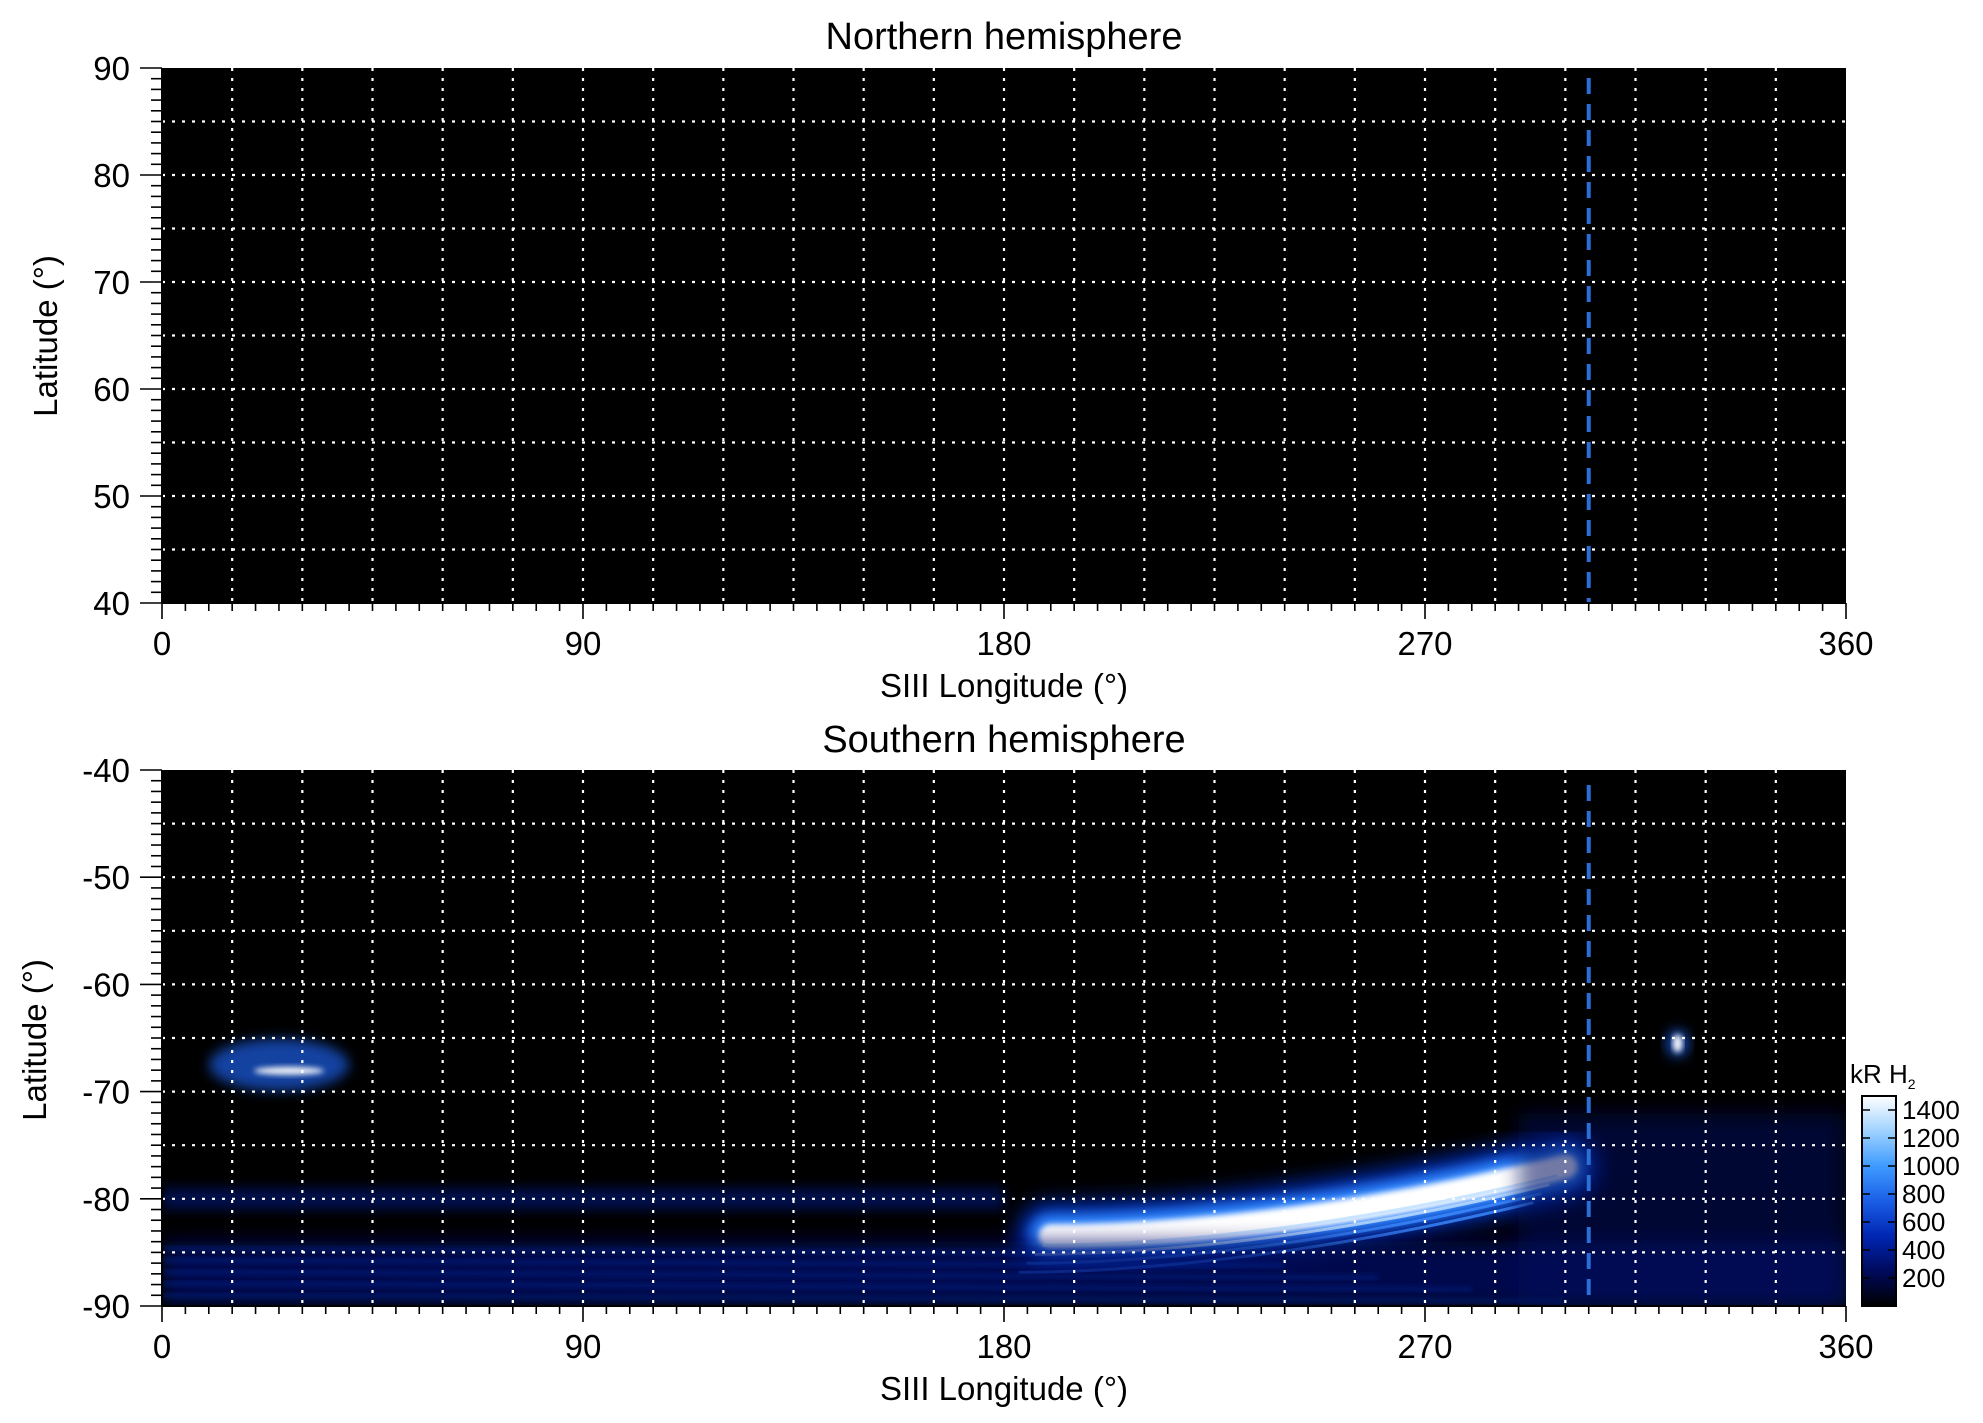 The image size is (1983, 1423). What do you see at coordinates (106, 1199) in the screenshot?
I see `south-y-tick-label: -80` at bounding box center [106, 1199].